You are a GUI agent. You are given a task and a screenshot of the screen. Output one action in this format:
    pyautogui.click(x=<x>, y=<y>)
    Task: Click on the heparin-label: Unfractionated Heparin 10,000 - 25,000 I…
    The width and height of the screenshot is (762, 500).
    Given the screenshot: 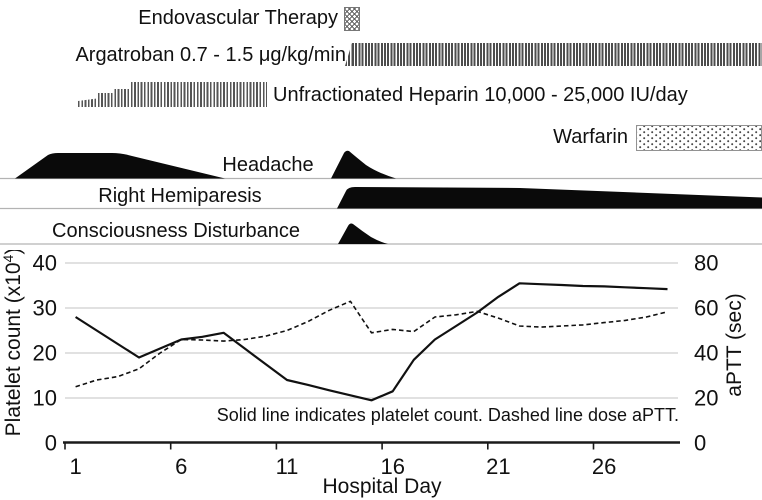 What is the action you would take?
    pyautogui.click(x=480, y=95)
    